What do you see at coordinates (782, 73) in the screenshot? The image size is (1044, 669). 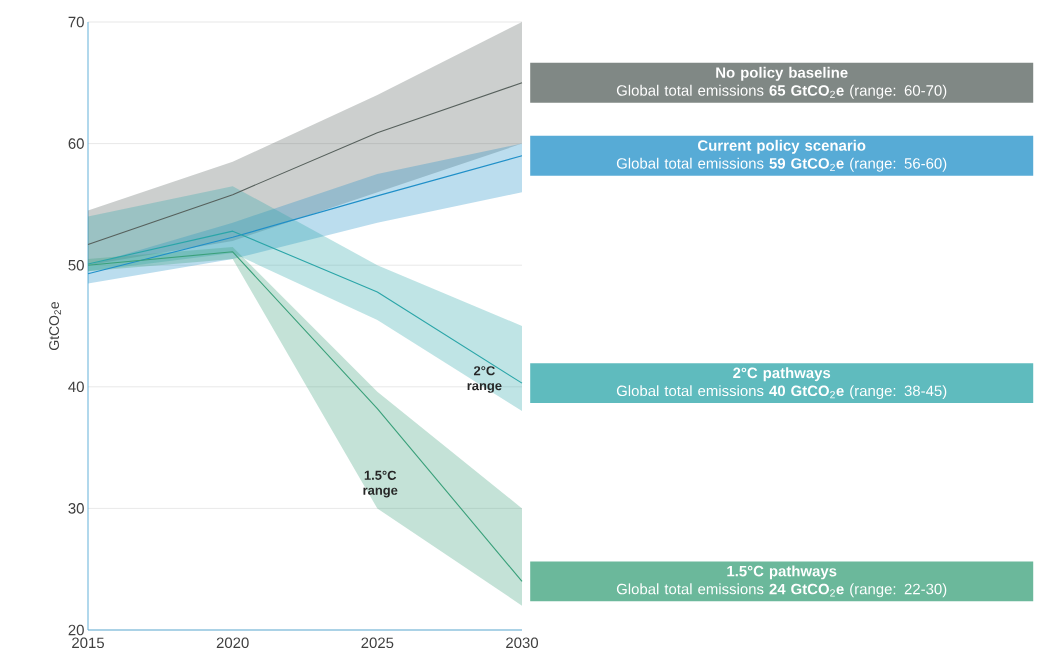 I see `text: No policy baseline` at bounding box center [782, 73].